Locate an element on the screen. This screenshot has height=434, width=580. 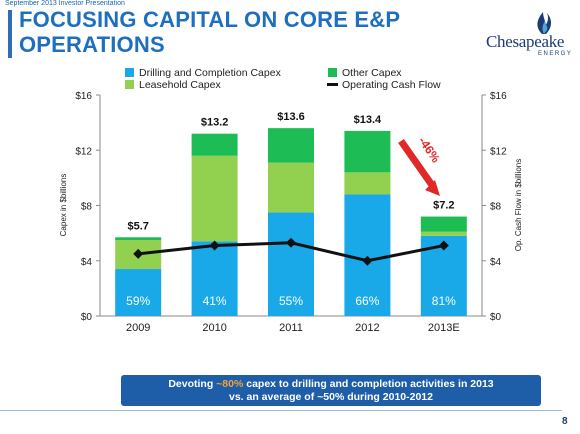
legend-label: Operating Cash Flow is located at coordinates (391, 85).